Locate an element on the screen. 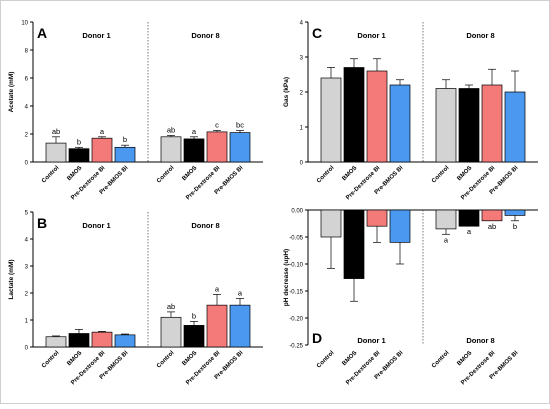 The image size is (550, 409). y-axis-title: Gas (kPa) is located at coordinates (286, 92).